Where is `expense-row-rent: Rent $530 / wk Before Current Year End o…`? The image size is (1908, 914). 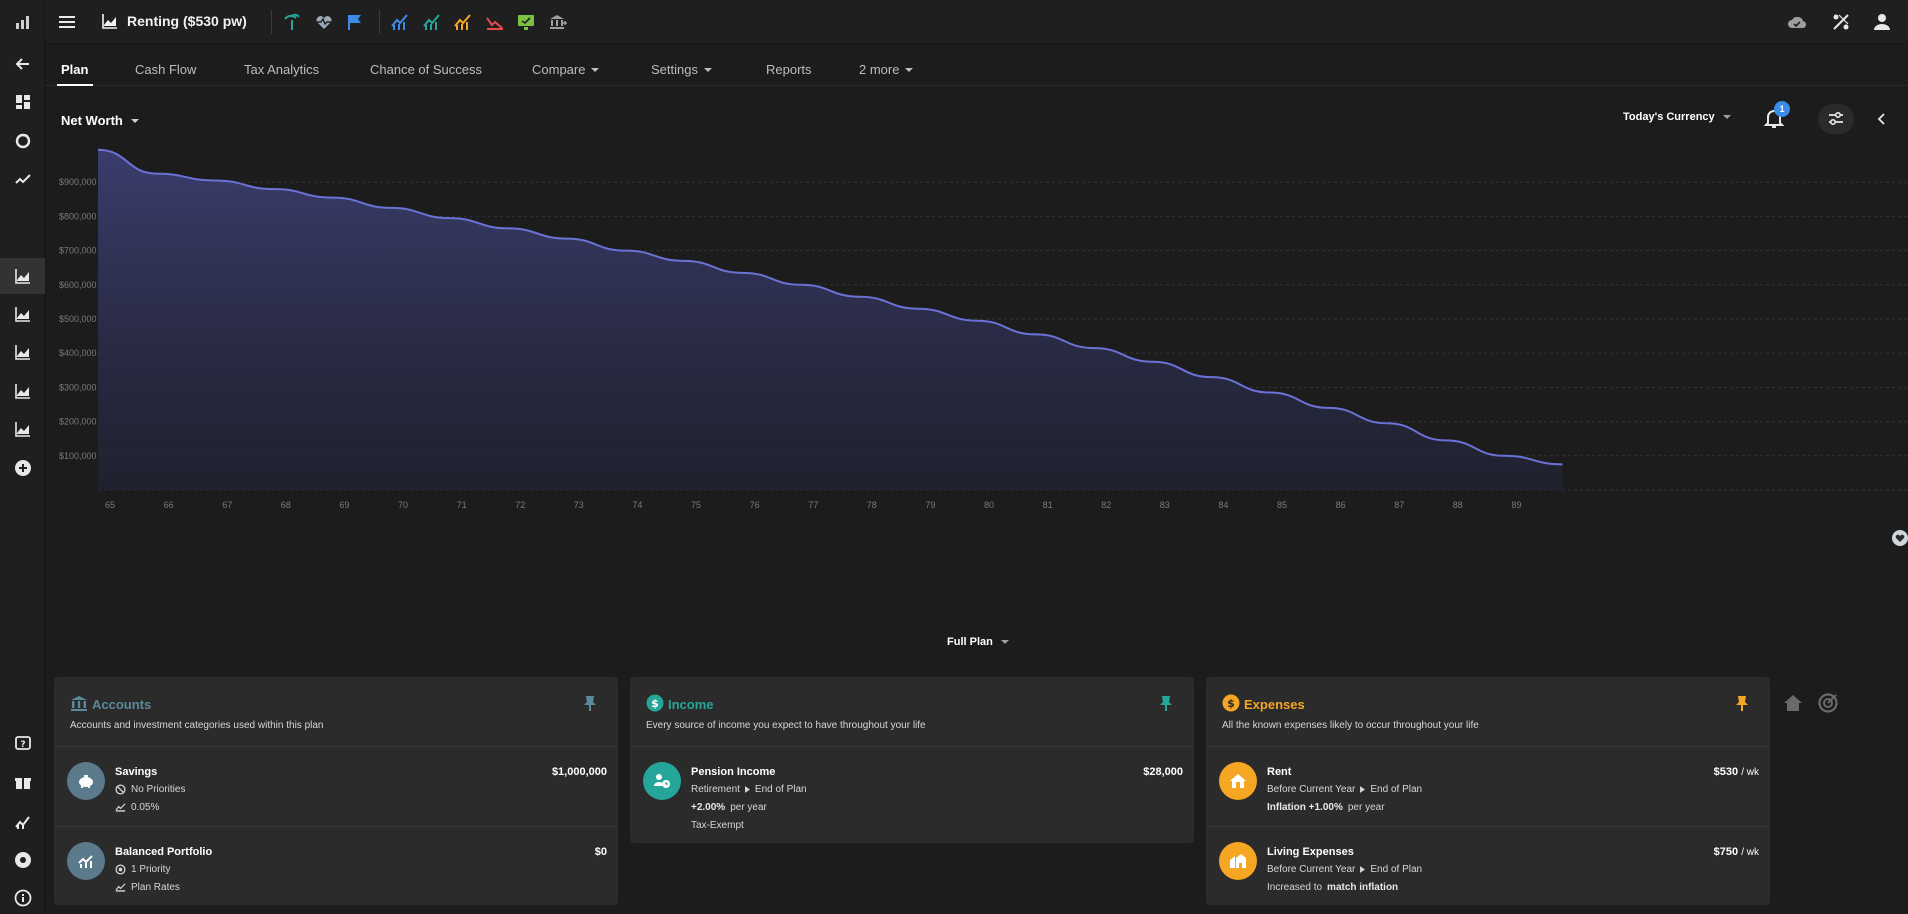
expense-row-rent: Rent $530 / wk Before Current Year End o… is located at coordinates (1488, 787).